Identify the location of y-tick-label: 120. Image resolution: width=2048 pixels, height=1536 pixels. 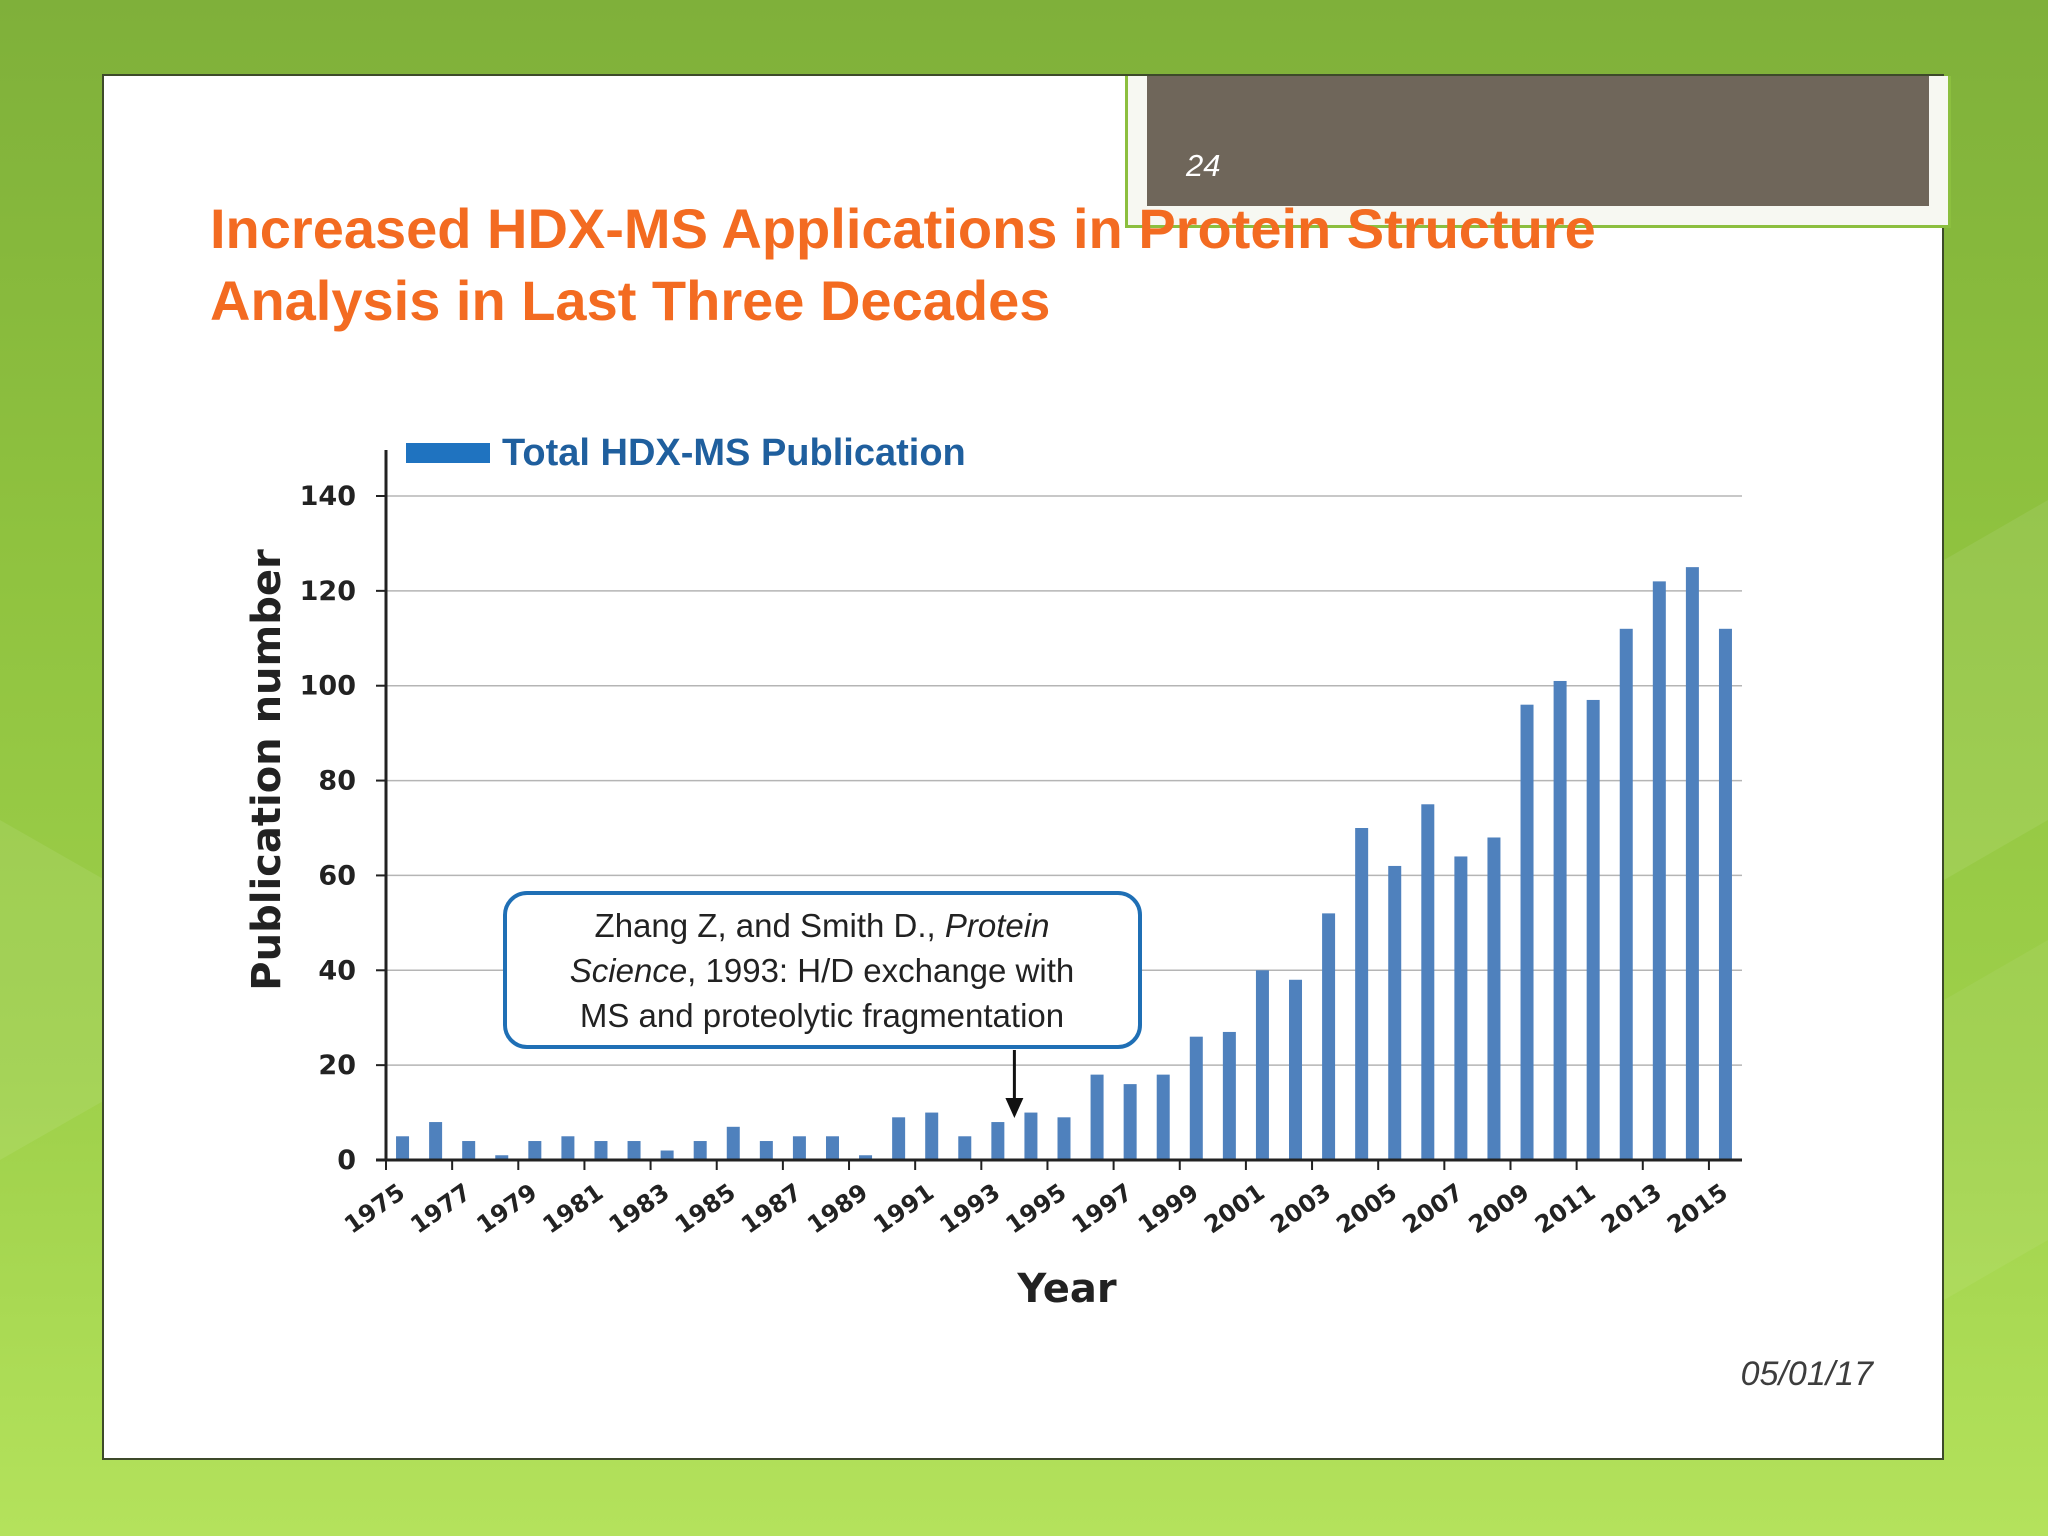
(328, 591).